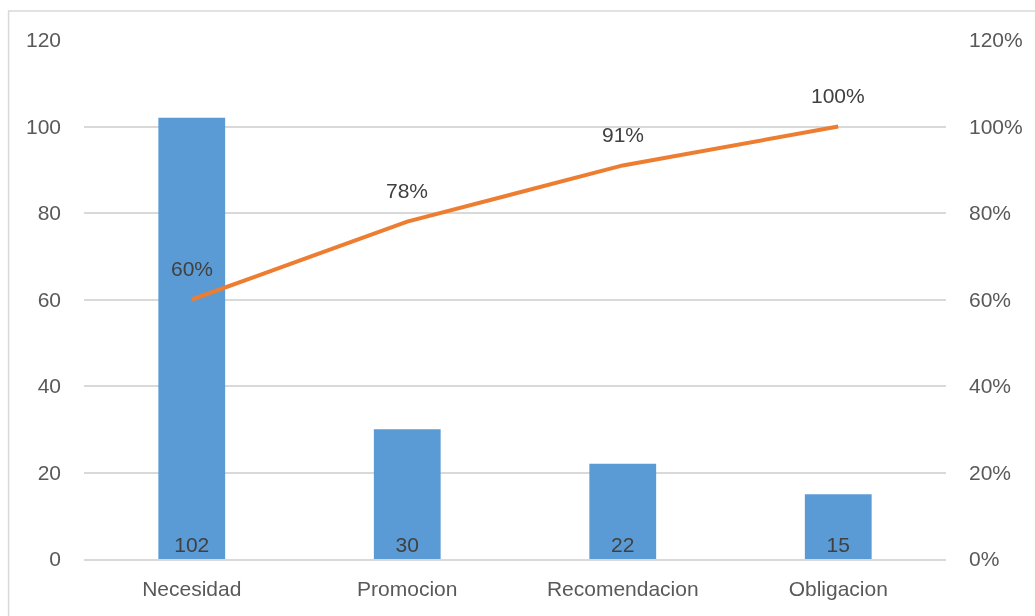 The height and width of the screenshot is (616, 1035). Describe the element at coordinates (43, 126) in the screenshot. I see `y-tick-label: 100` at that location.